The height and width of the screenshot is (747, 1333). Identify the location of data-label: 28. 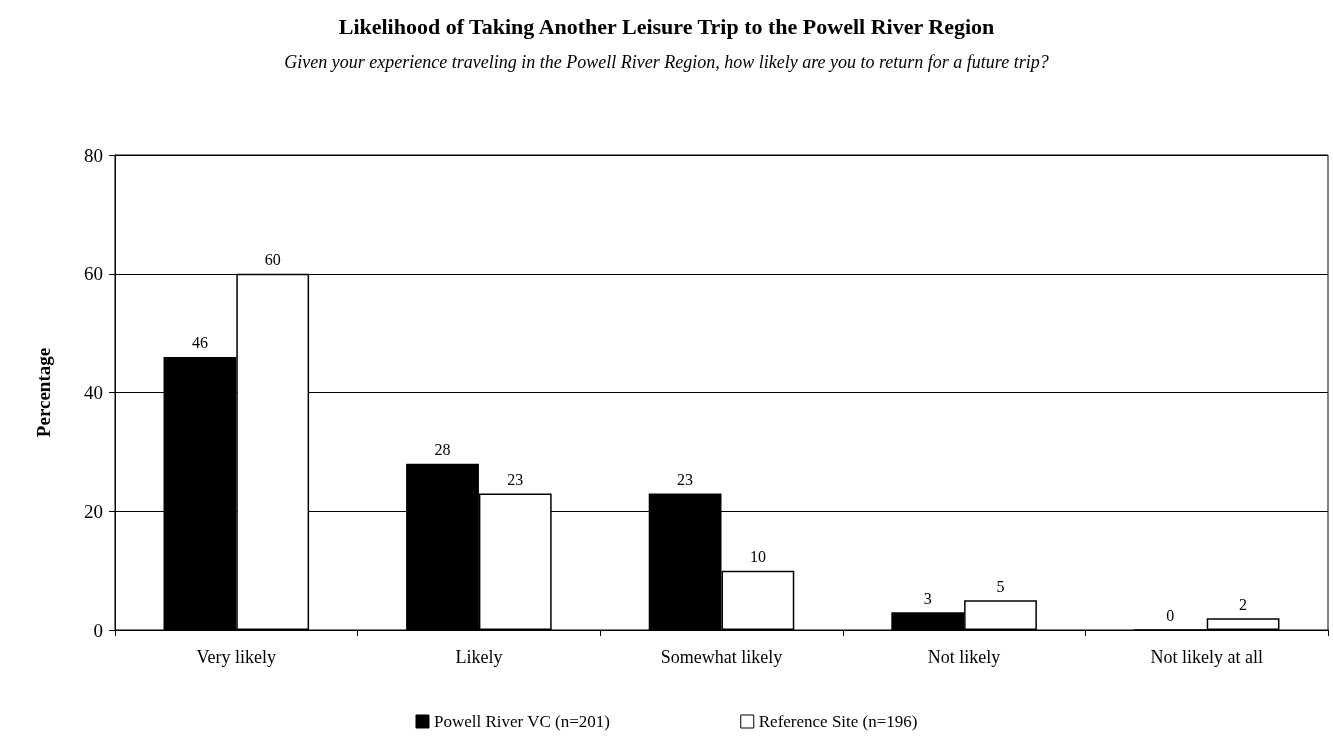
(442, 450).